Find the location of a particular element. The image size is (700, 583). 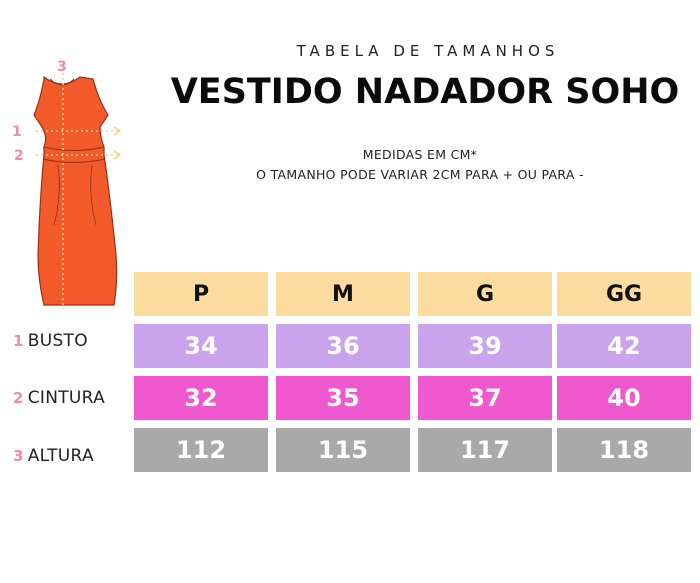

size-header-g: G is located at coordinates (485, 294).